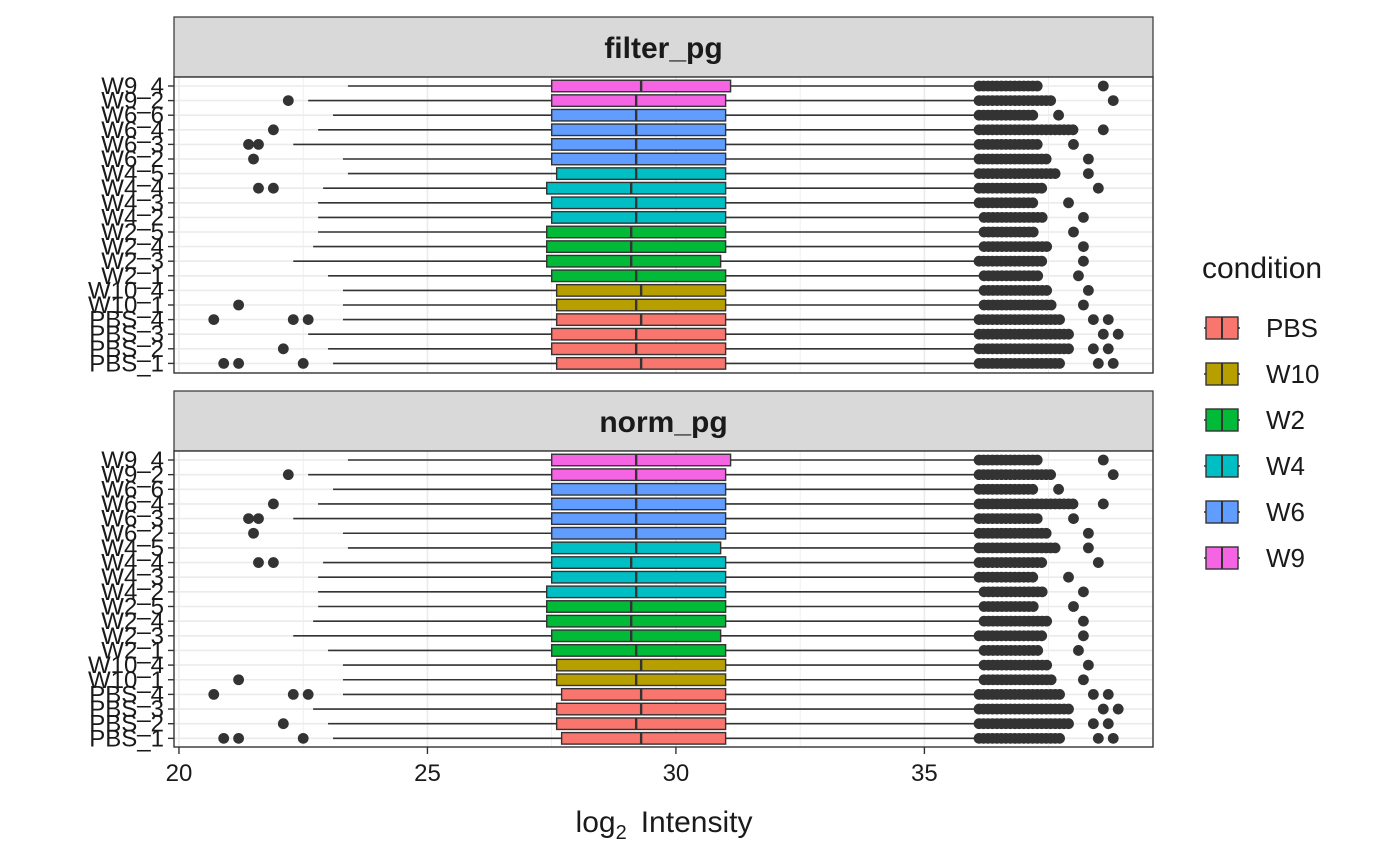 The height and width of the screenshot is (865, 1400). Describe the element at coordinates (1254, 420) in the screenshot. I see `legend-item-W2: W2` at that location.